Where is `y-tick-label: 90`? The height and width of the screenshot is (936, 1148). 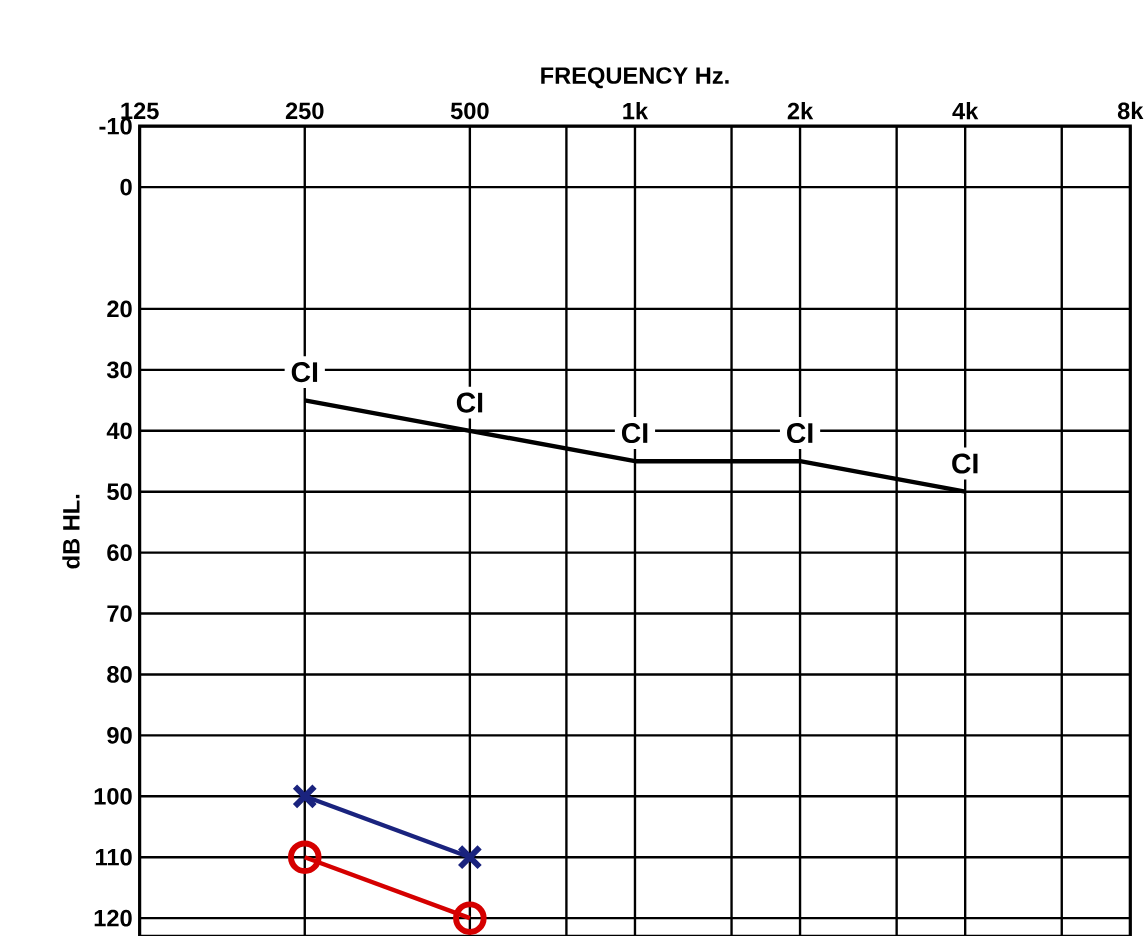
y-tick-label: 90 is located at coordinates (119, 735).